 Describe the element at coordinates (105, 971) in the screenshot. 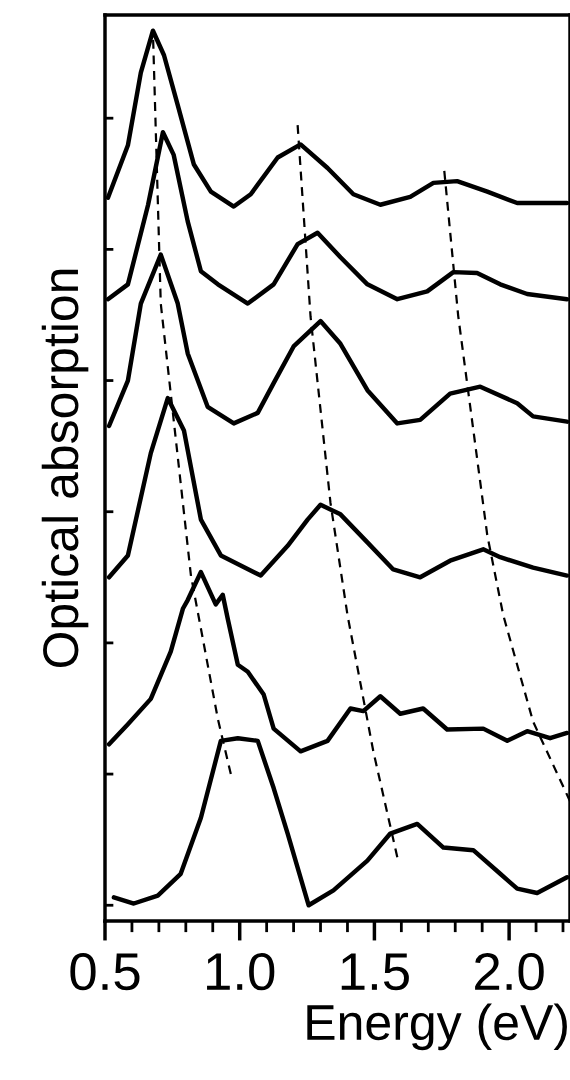

I see `x-tick-label: 0.5` at that location.